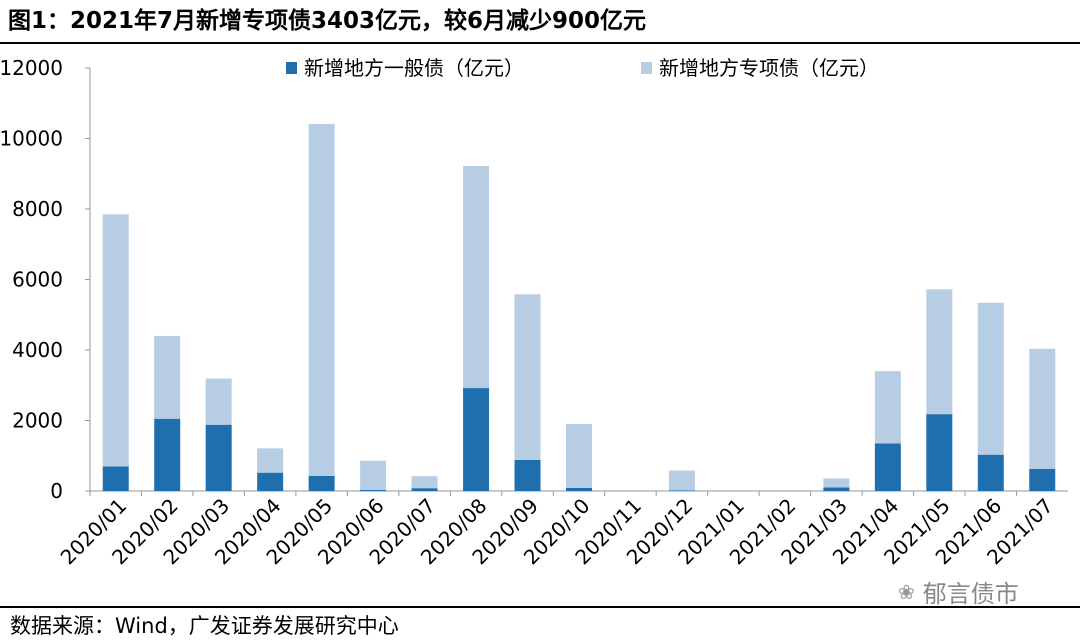  What do you see at coordinates (970, 594) in the screenshot?
I see `watermark-text: 郁言债市` at bounding box center [970, 594].